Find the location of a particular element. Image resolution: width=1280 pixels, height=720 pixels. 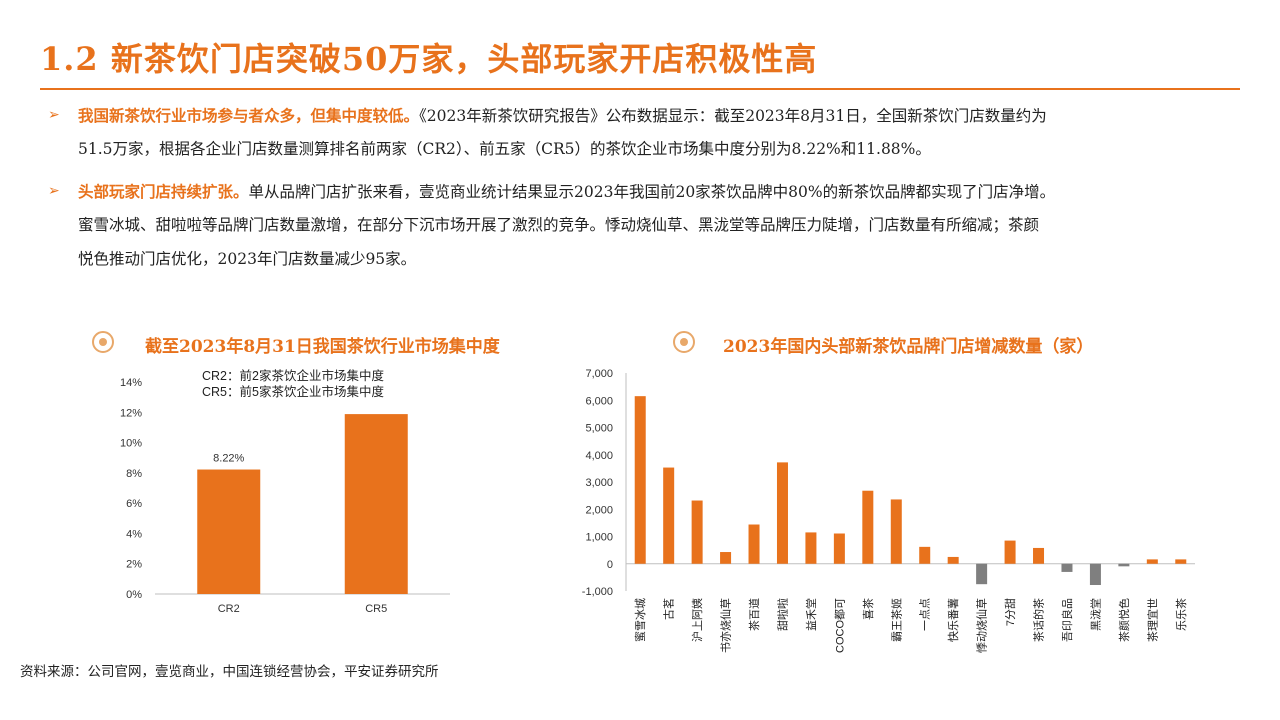

legend-text: CR2：前2家茶饮企业市场集中度 is located at coordinates (293, 375).